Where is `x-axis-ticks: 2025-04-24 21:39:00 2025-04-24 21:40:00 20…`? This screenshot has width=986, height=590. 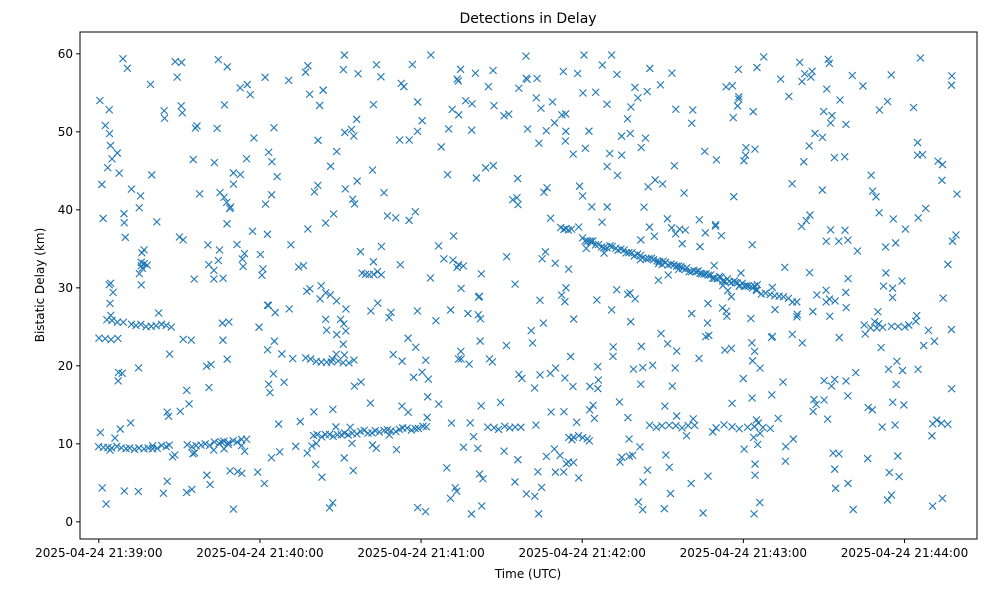
x-axis-ticks: 2025-04-24 21:39:00 2025-04-24 21:40:00 20… is located at coordinates (501, 549).